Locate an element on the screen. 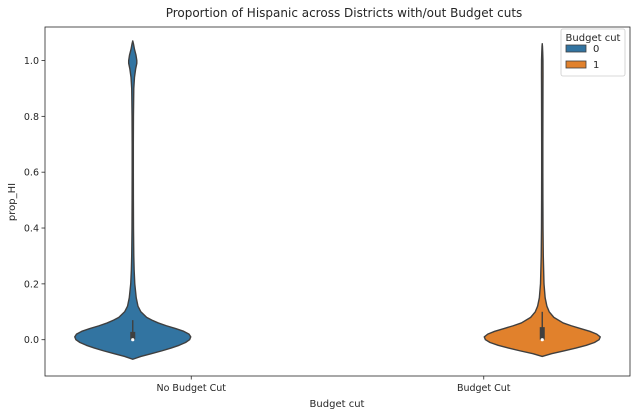  y-tick-label: 1.0 is located at coordinates (31, 61).